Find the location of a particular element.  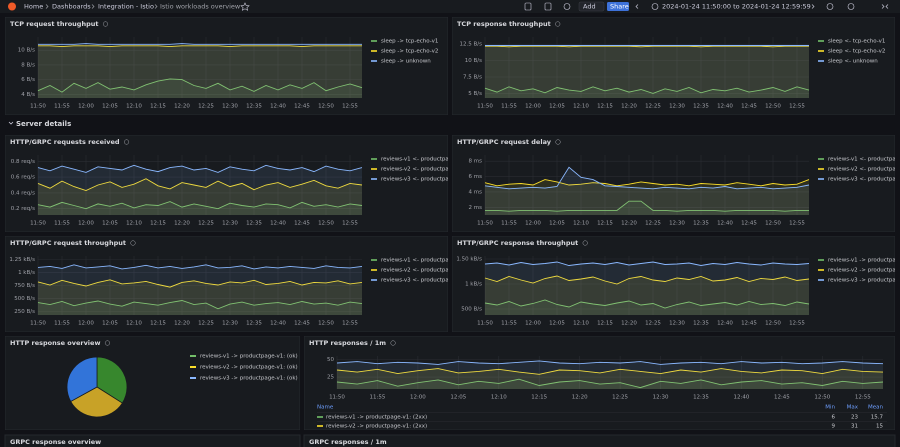

grafana-logo is located at coordinates (12, 6).